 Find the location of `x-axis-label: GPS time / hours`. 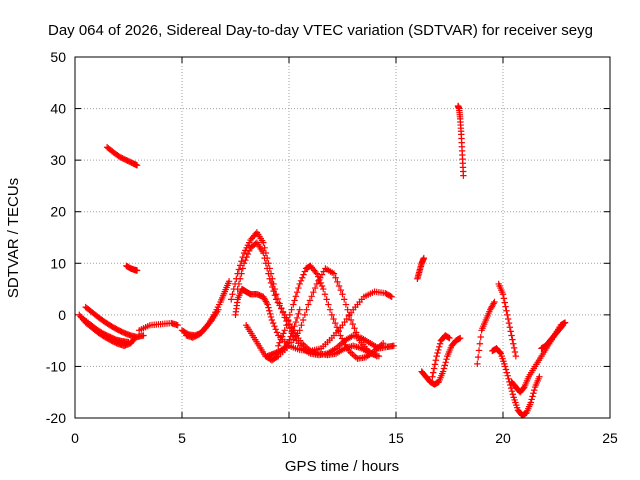

x-axis-label: GPS time / hours is located at coordinates (342, 466).